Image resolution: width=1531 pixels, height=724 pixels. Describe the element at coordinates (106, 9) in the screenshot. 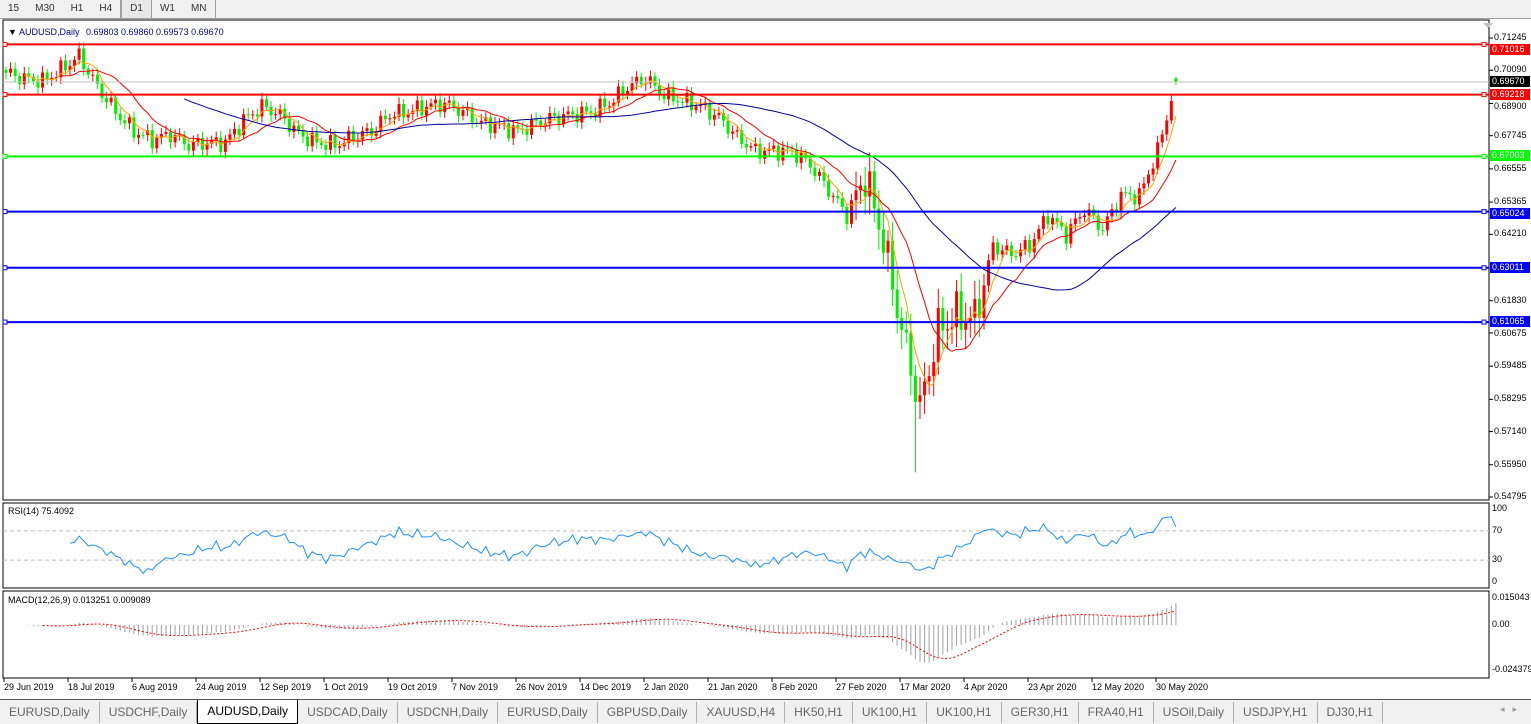

I see `timeframe-h4: H4` at that location.